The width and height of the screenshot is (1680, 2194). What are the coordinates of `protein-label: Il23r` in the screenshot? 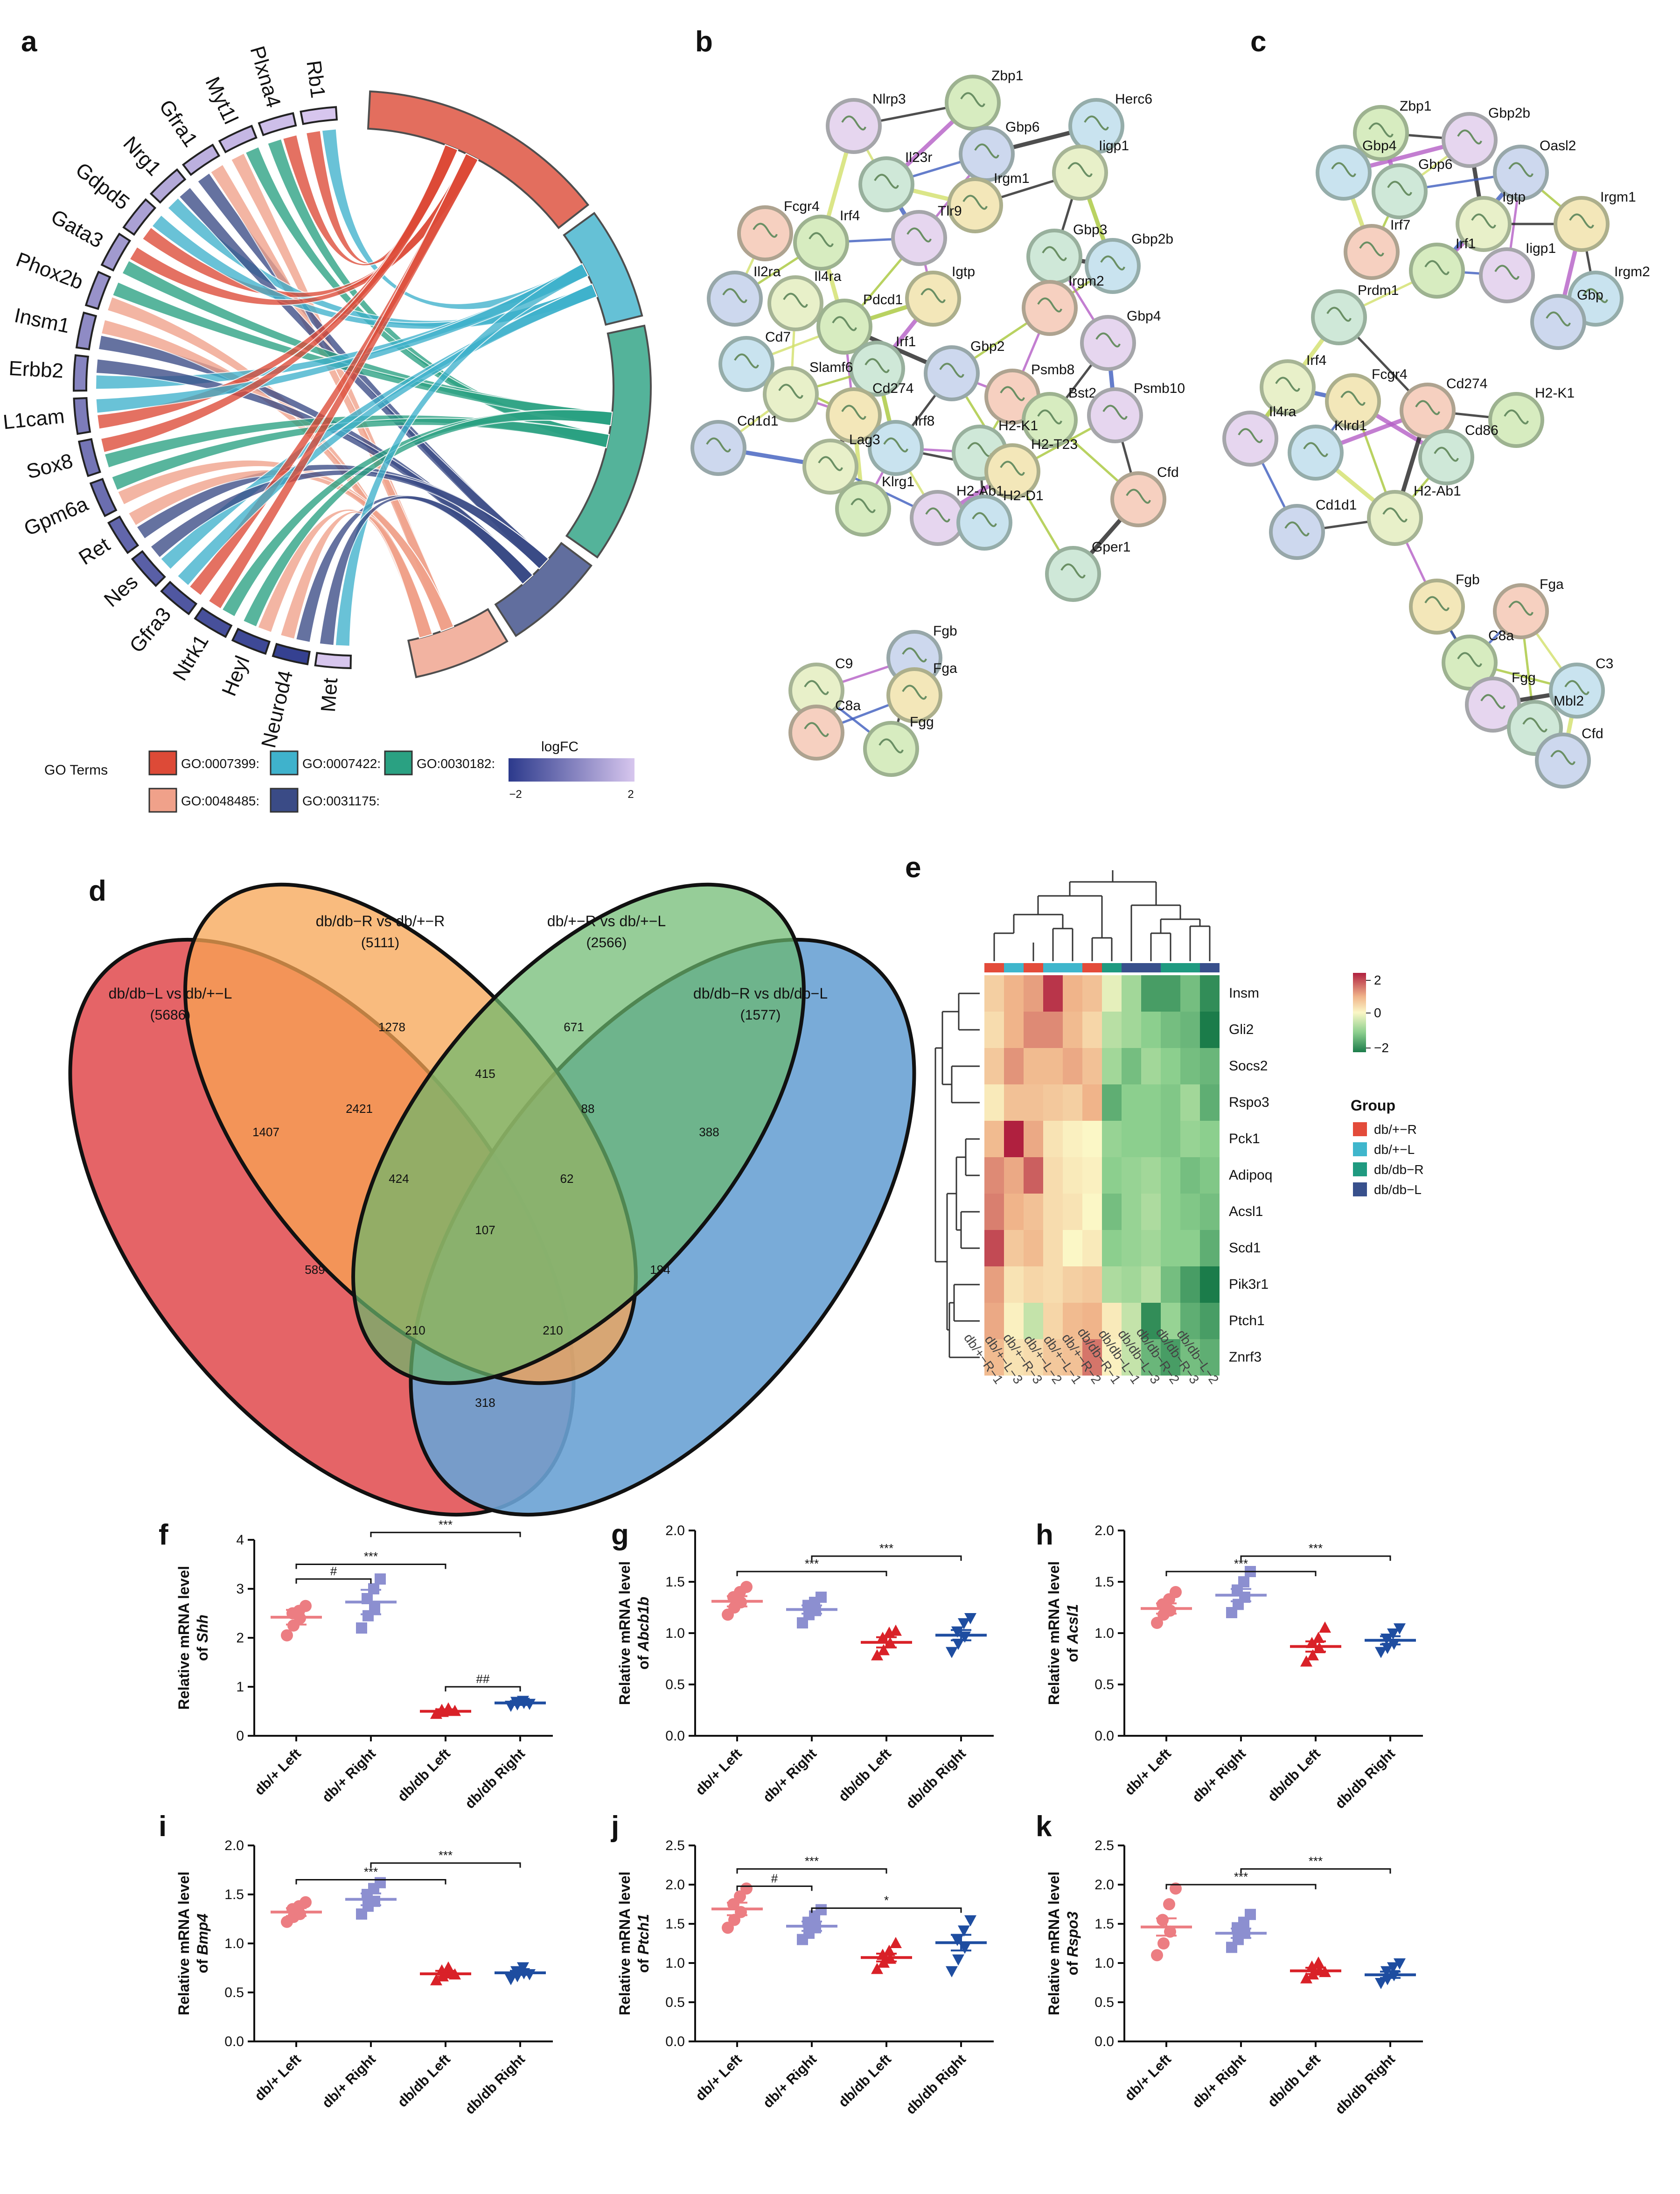 It's located at (918, 157).